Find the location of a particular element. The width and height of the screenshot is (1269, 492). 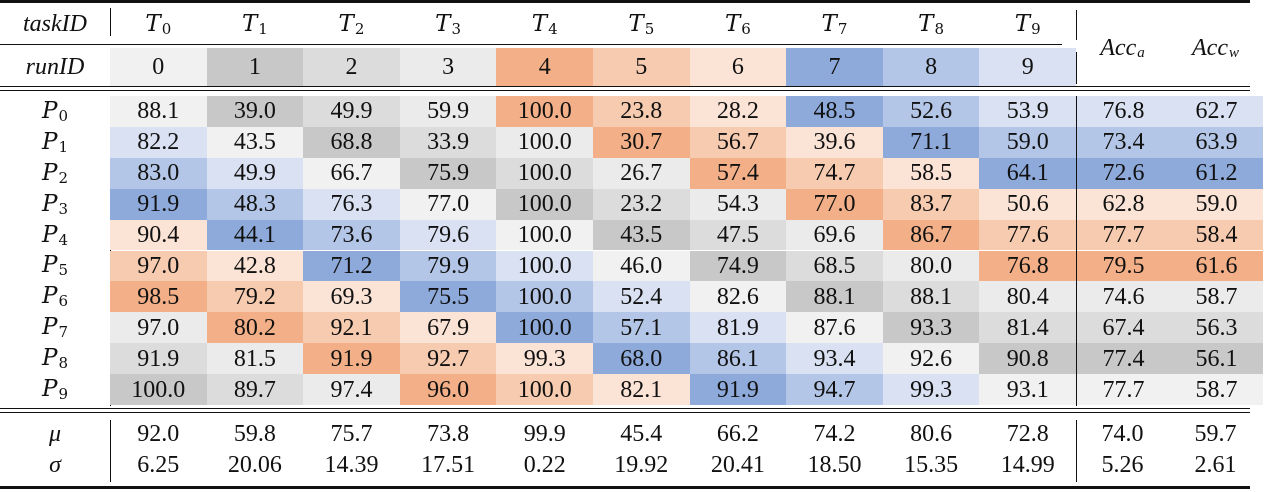

stat-cell: 99.9 is located at coordinates (544, 433).